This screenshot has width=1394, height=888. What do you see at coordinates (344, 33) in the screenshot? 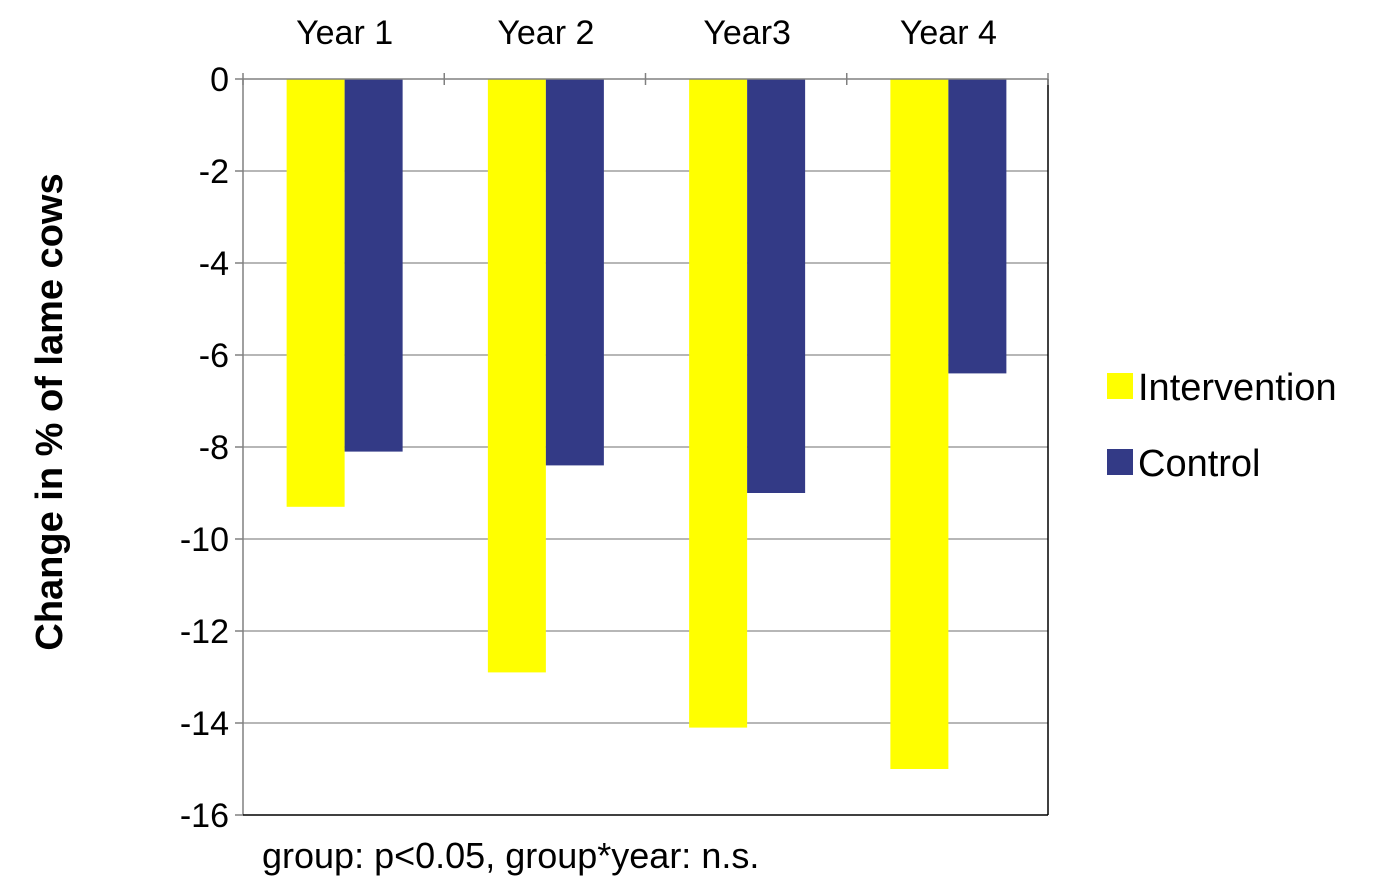
I see `x-category-label: Year 1` at bounding box center [344, 33].